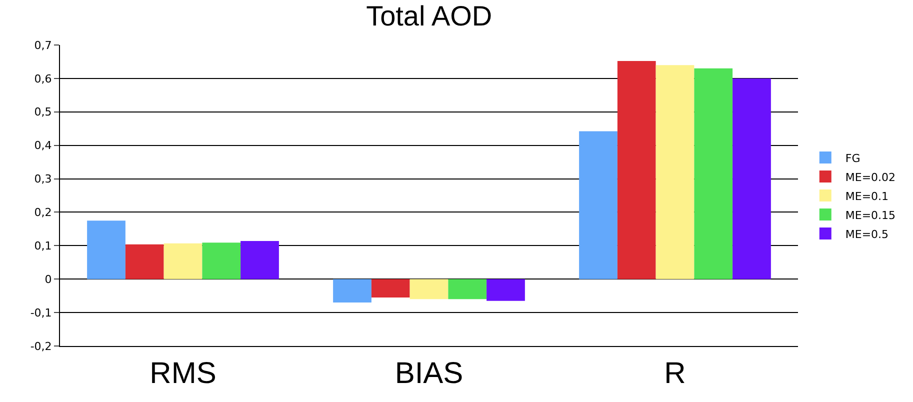 This screenshot has width=913, height=402. What do you see at coordinates (675, 373) in the screenshot?
I see `x-tick-label: R` at bounding box center [675, 373].